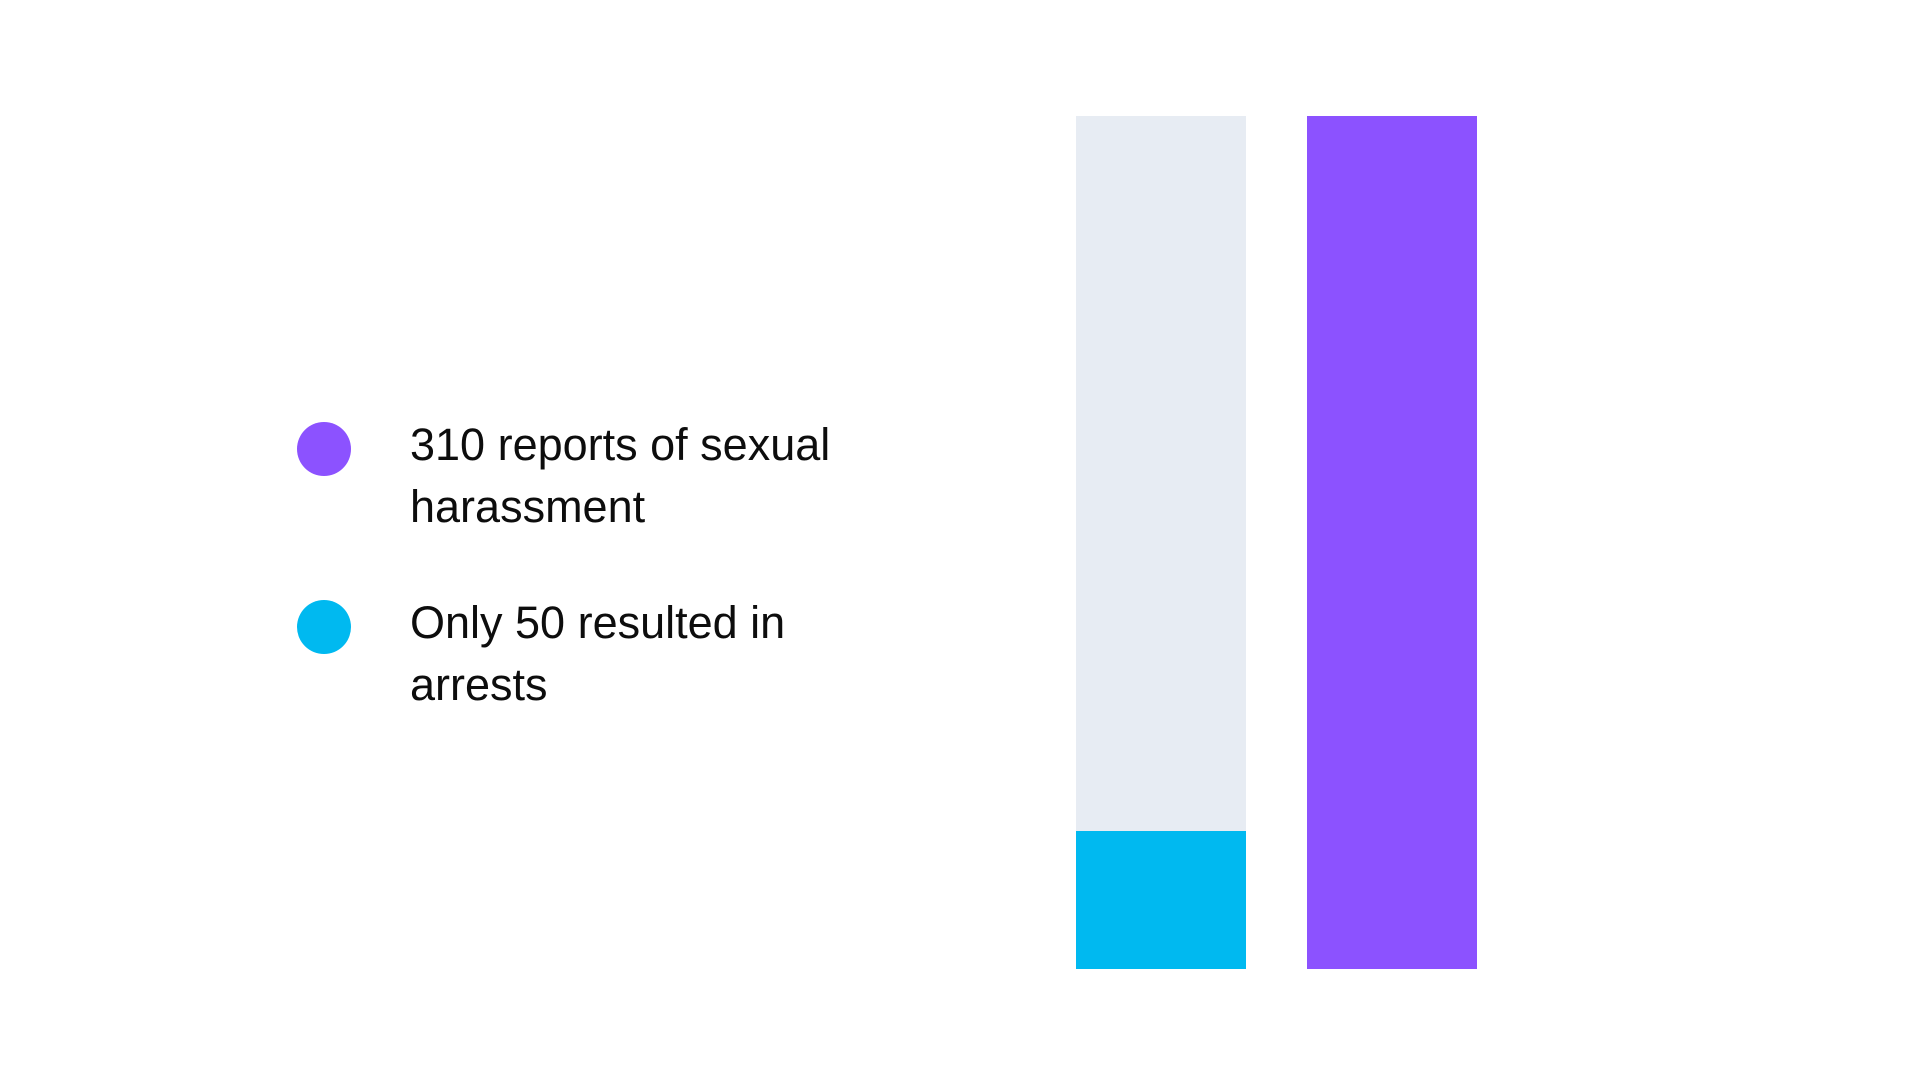  What do you see at coordinates (597, 654) in the screenshot?
I see `arrests-legend-label: Only 50 resulted in arrests` at bounding box center [597, 654].